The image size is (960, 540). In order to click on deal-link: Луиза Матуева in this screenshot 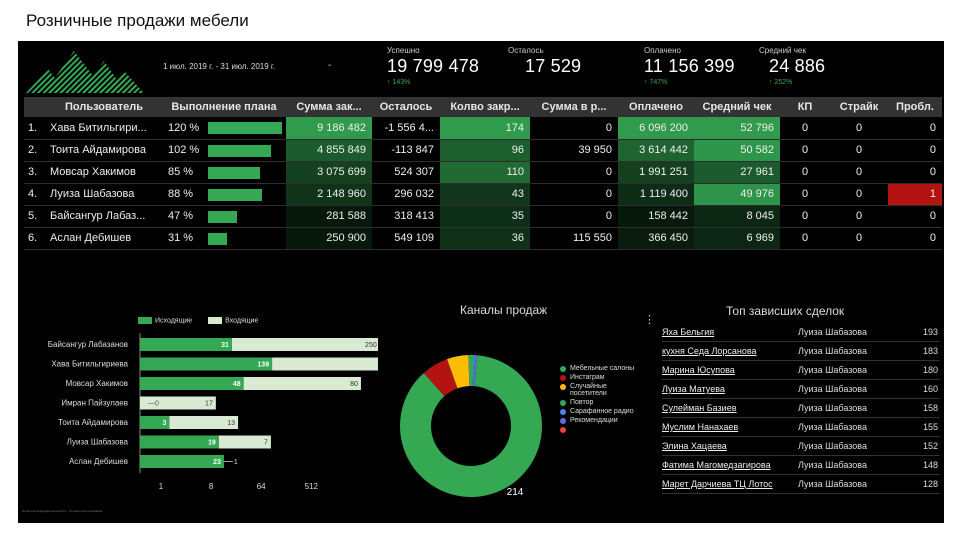, I will do `click(693, 389)`.